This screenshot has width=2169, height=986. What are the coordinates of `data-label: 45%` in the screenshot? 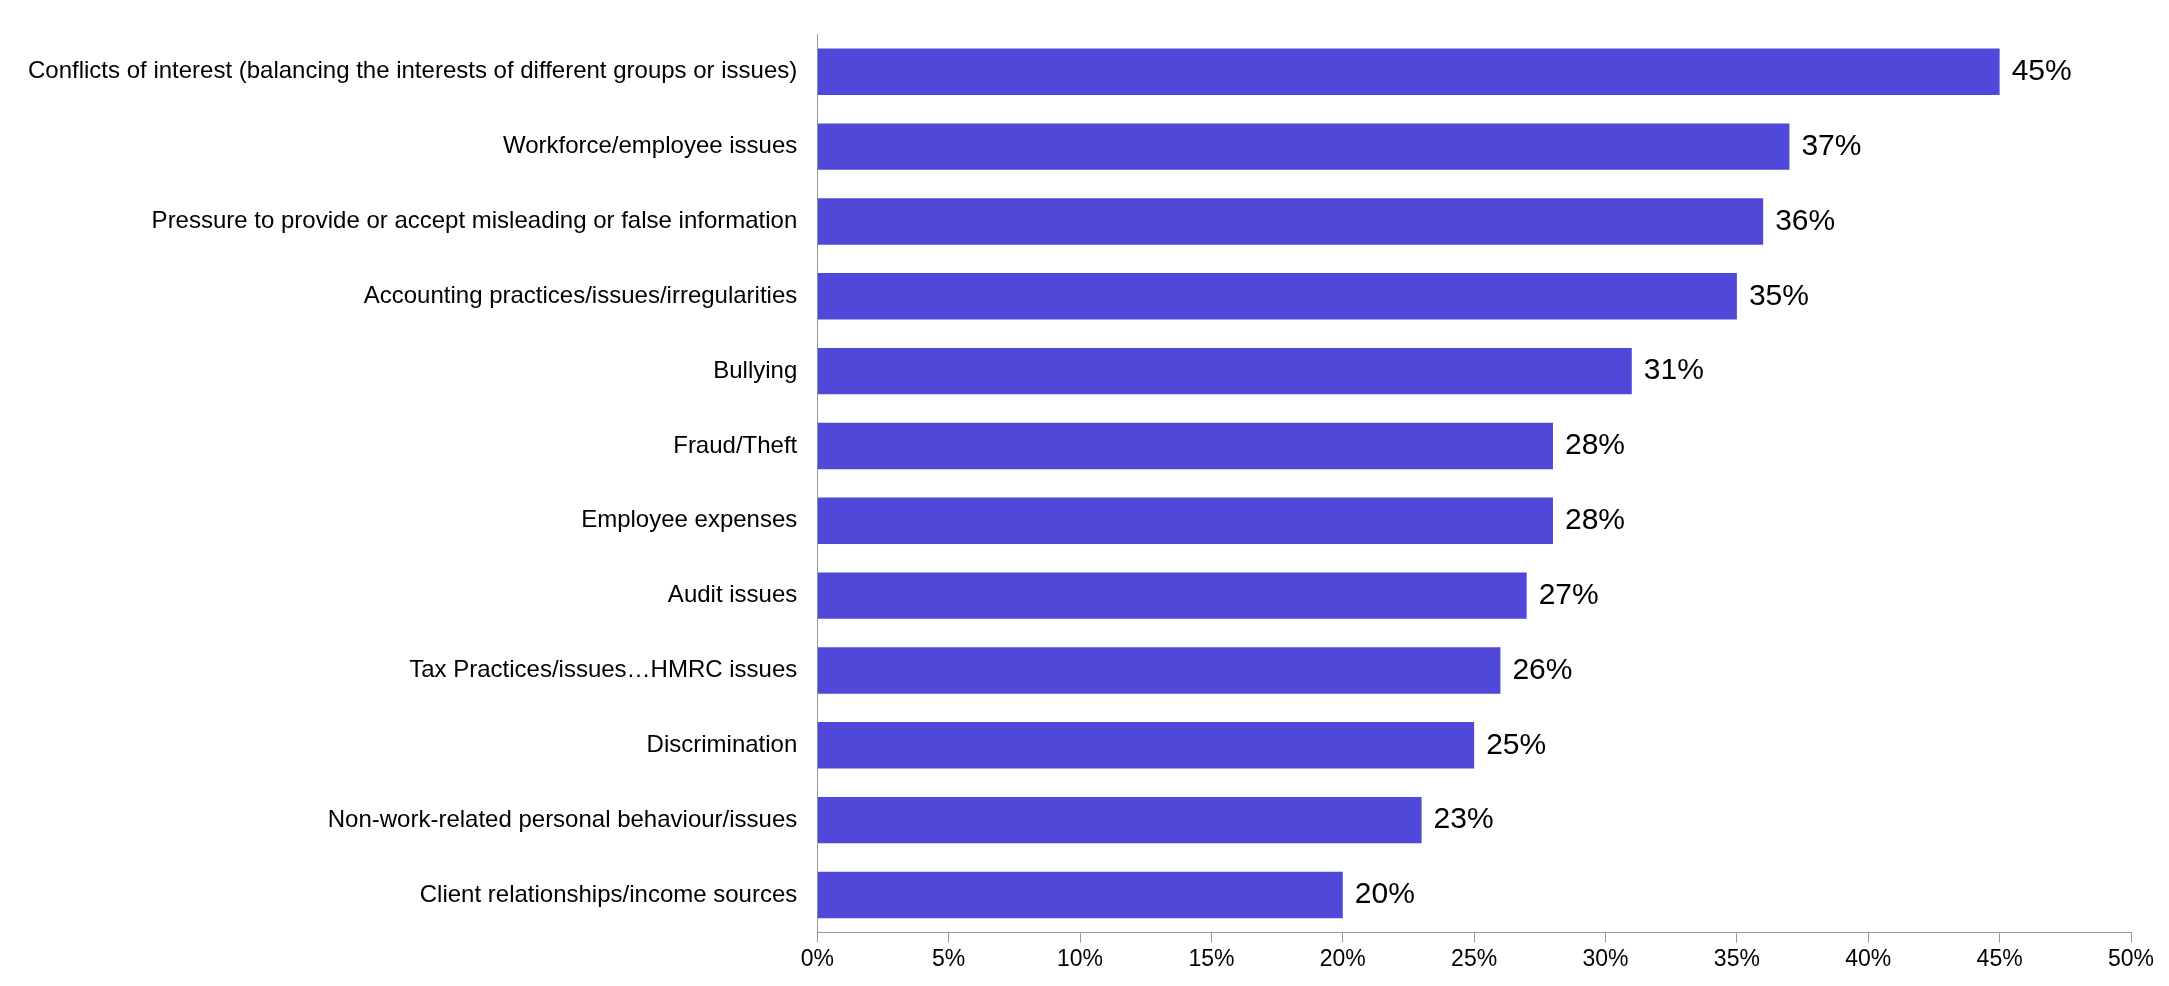 It's located at (2041, 70).